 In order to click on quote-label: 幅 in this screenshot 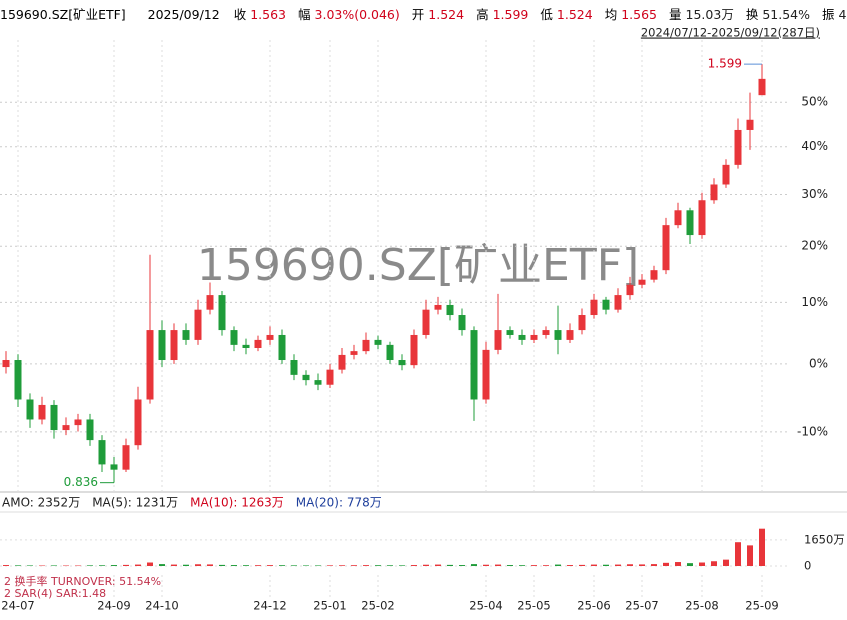, I will do `click(304, 14)`.